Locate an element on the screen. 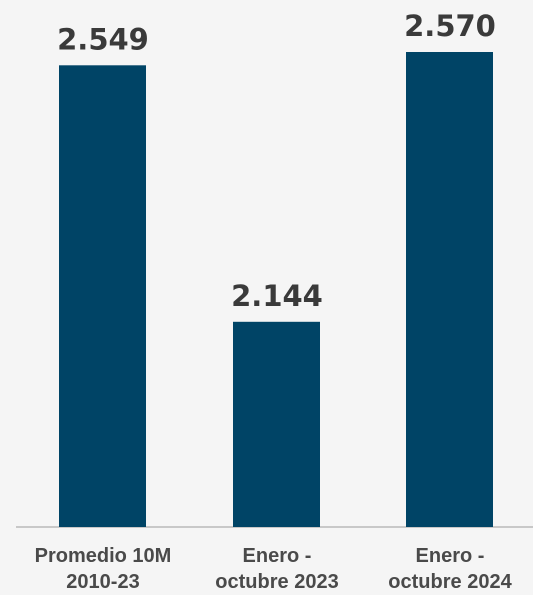 The height and width of the screenshot is (595, 533). category-label-2-line-1: octubre 2024 is located at coordinates (450, 582).